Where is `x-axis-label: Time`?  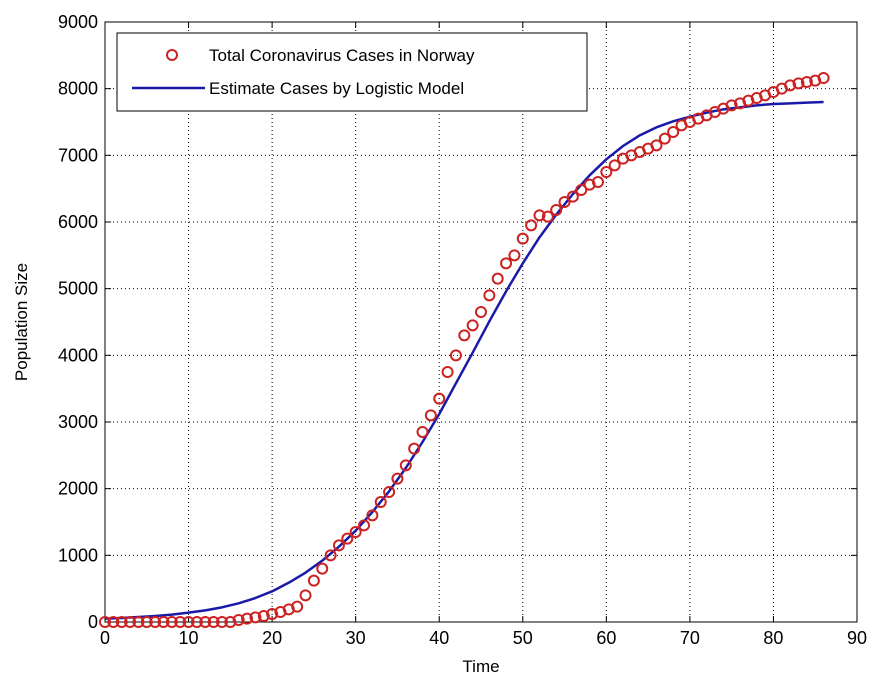
x-axis-label: Time is located at coordinates (480, 666).